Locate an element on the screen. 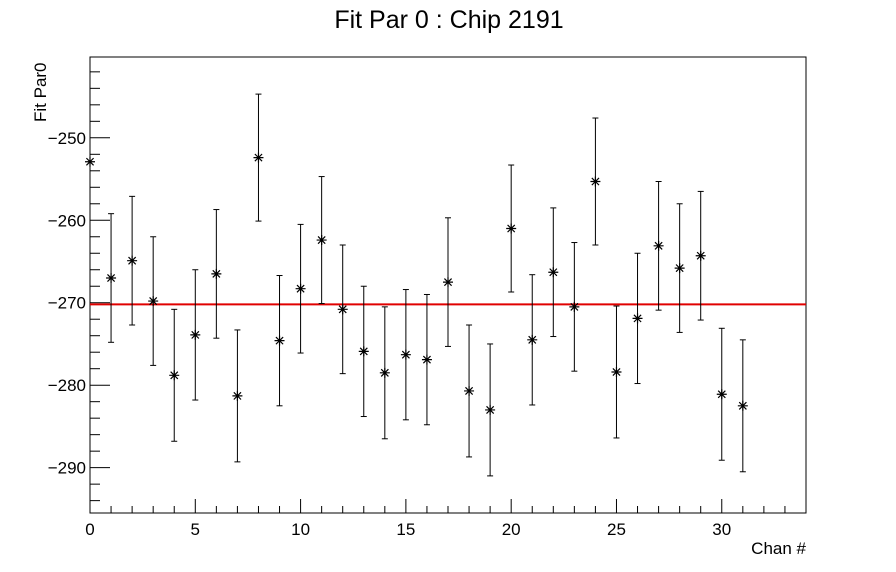 The image size is (896, 572). y-tick-label: −280 is located at coordinates (67, 385).